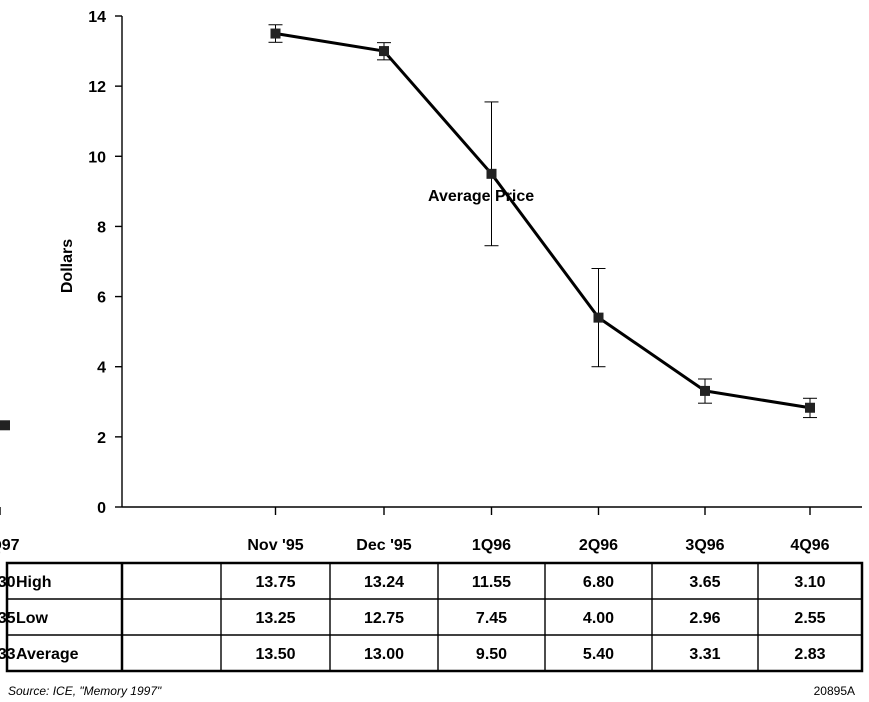  What do you see at coordinates (97, 157) in the screenshot?
I see `y-tick-label: 10` at bounding box center [97, 157].